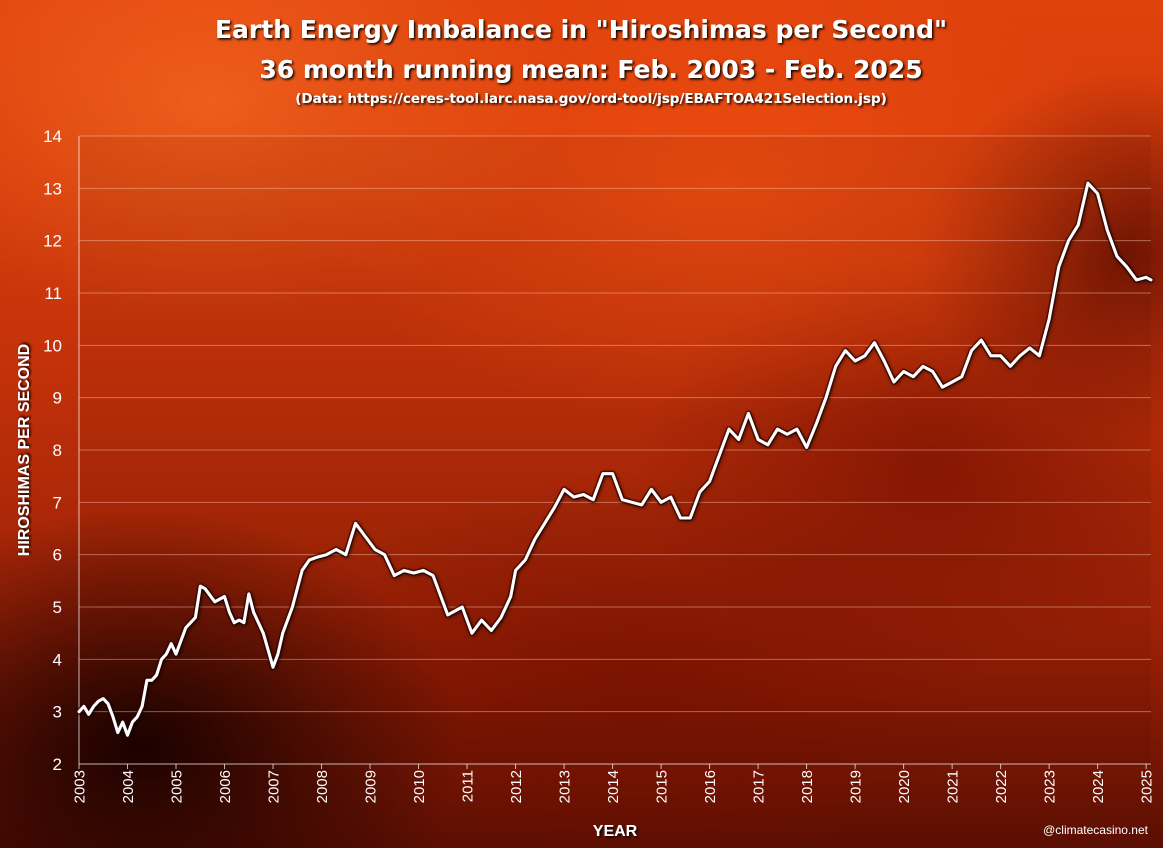 The image size is (1163, 848). I want to click on x-axis-label: YEAR, so click(615, 831).